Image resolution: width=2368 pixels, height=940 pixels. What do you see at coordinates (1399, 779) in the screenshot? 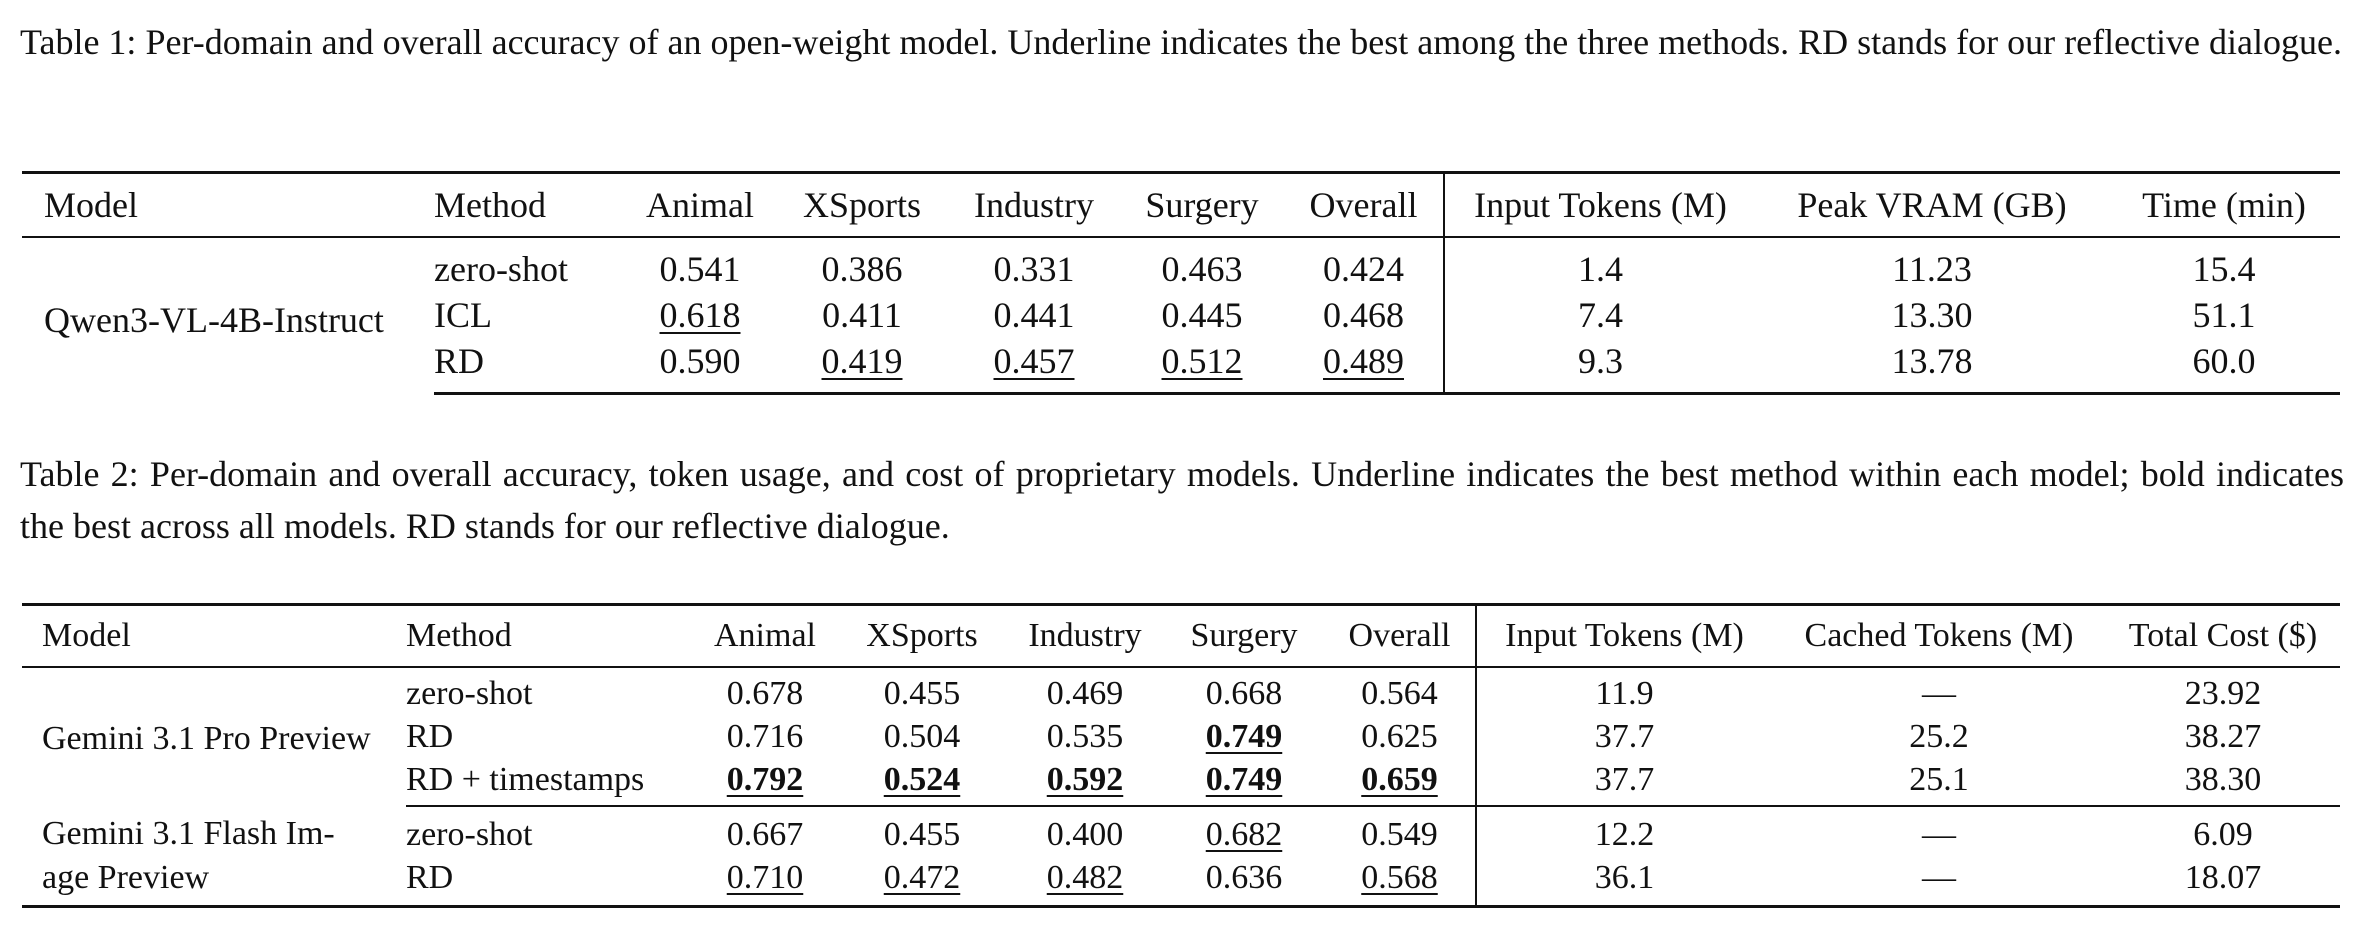
I see `overall-cell: 0.659` at bounding box center [1399, 779].